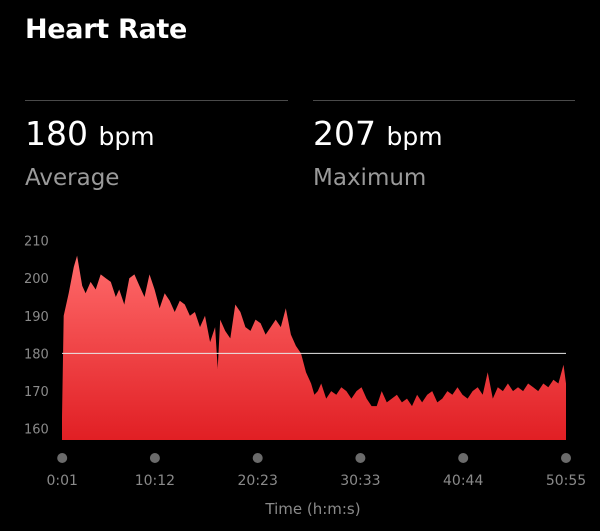 The width and height of the screenshot is (600, 531). I want to click on x-tick-label: 50:55, so click(566, 481).